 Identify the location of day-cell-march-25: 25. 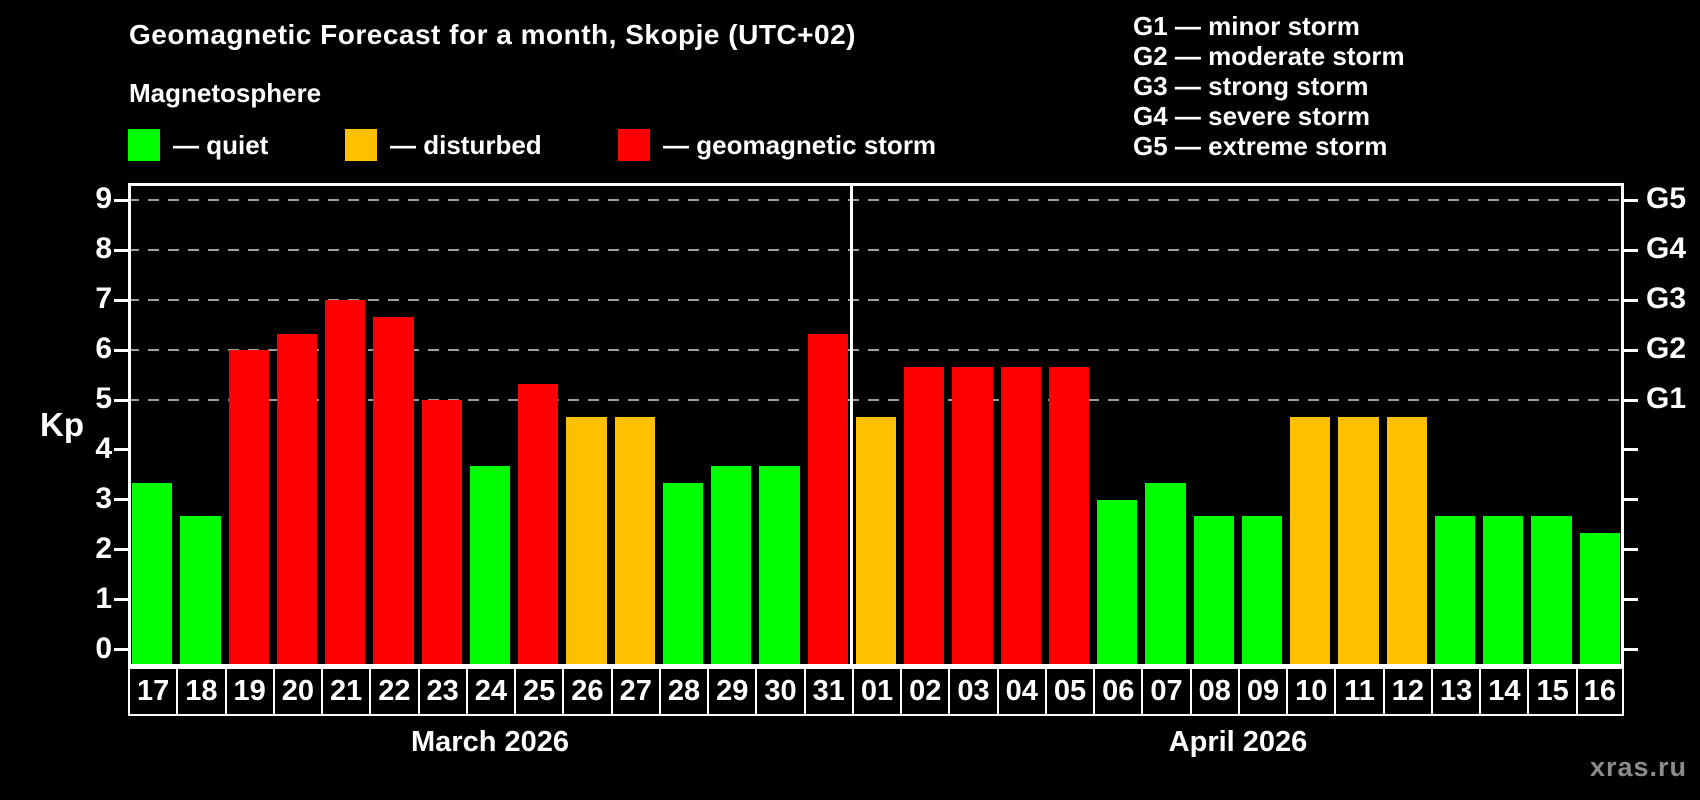
(539, 691).